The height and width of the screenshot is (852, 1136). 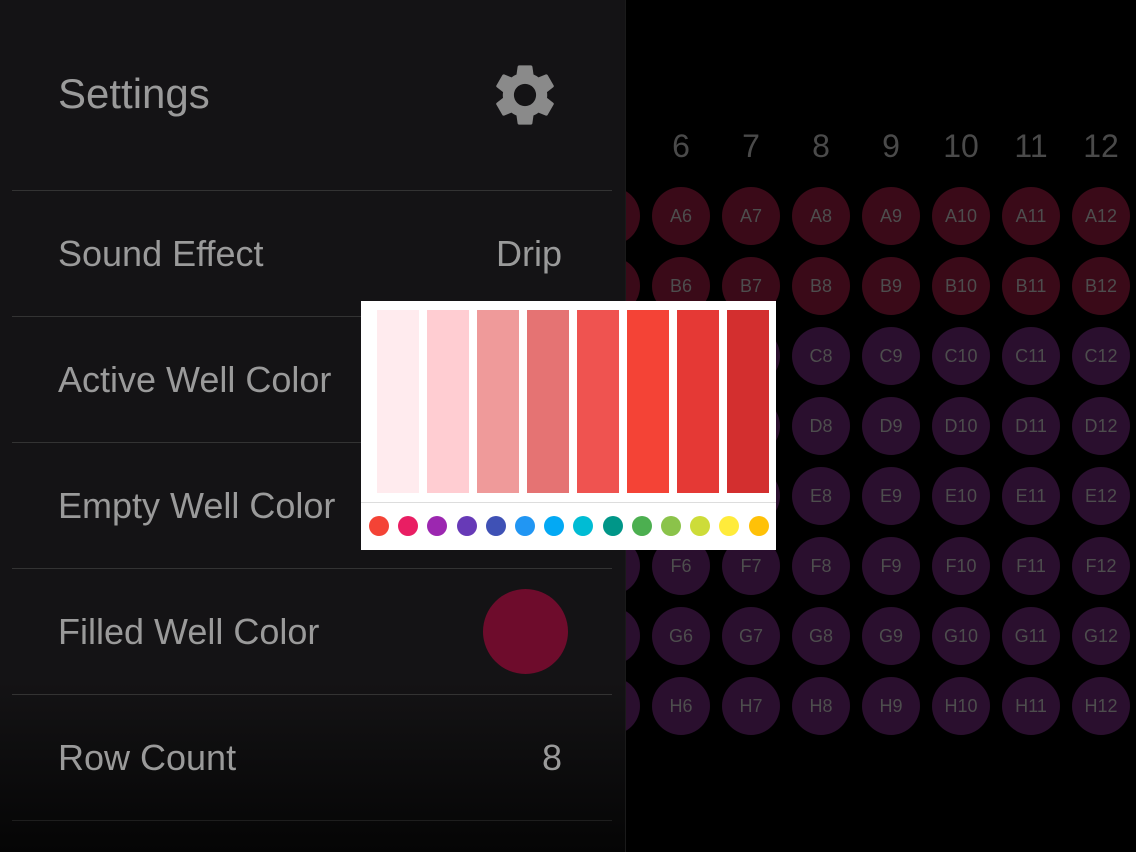 What do you see at coordinates (528, 253) in the screenshot?
I see `row-value: Drip` at bounding box center [528, 253].